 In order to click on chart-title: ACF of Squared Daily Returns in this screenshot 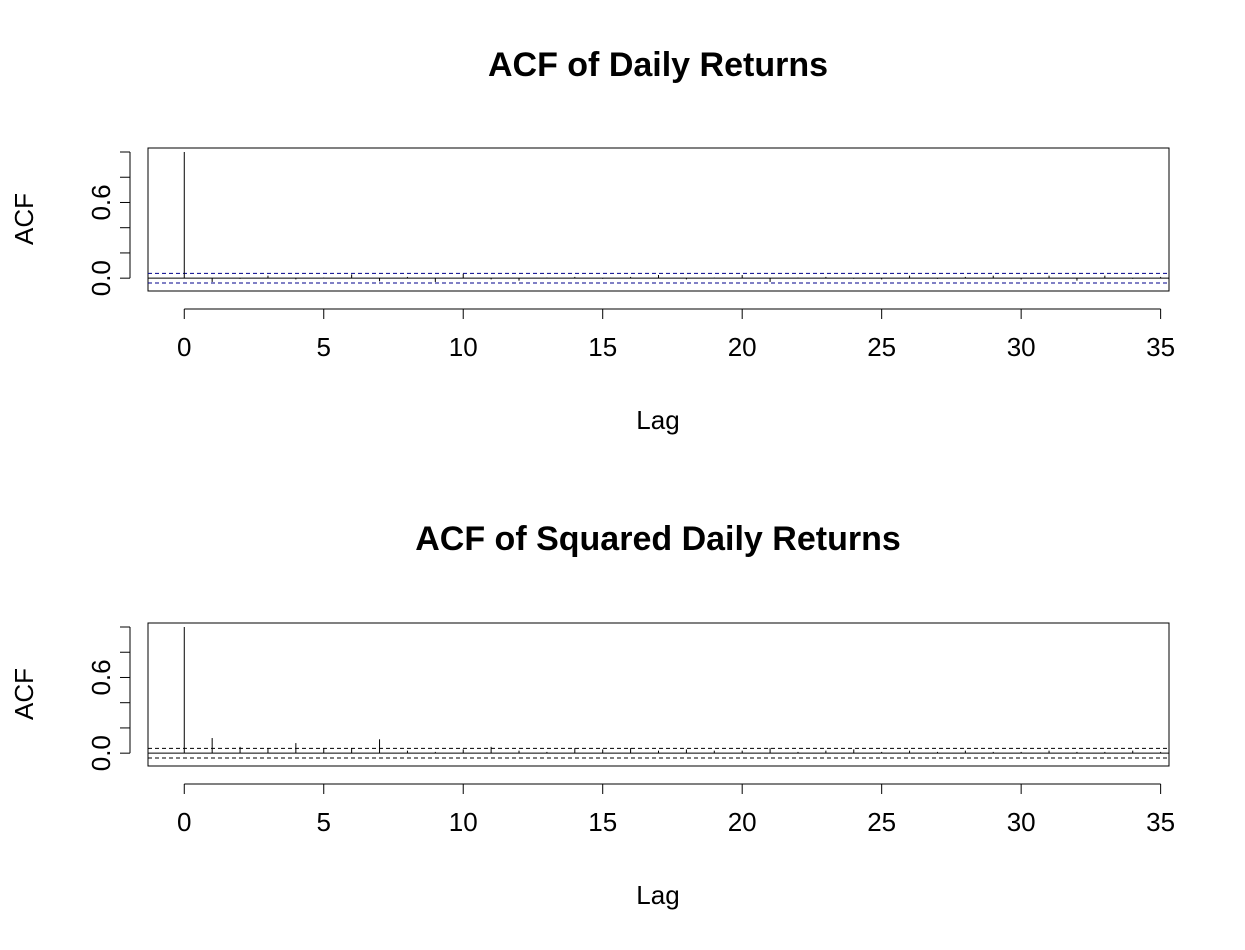, I will do `click(658, 539)`.